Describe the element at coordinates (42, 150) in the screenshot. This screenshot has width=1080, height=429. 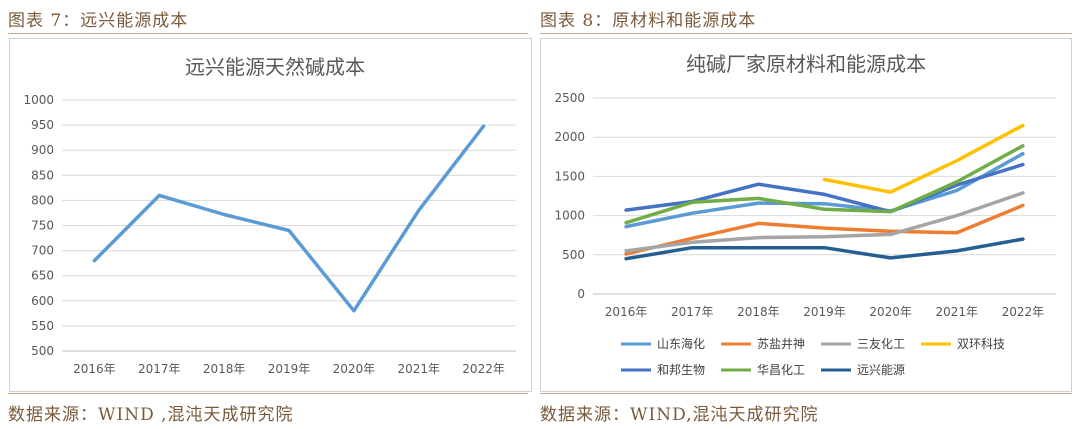
I see `y-tick-label: 900` at that location.